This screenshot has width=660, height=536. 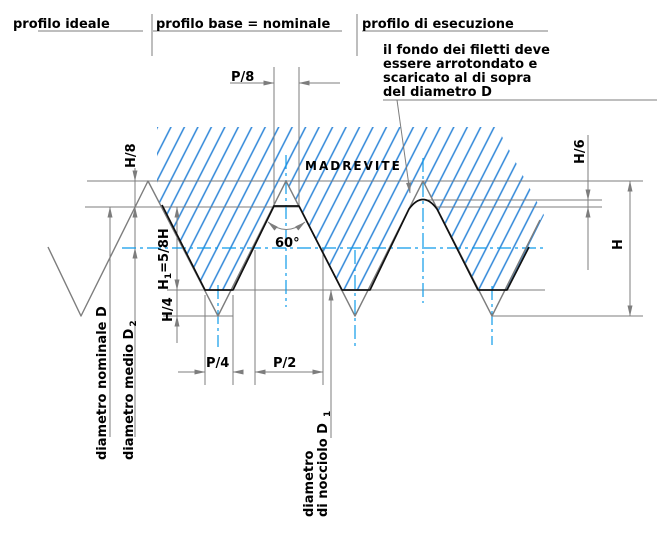 I want to click on diametro-medio-label: diametro medio D2, so click(x=130, y=390).